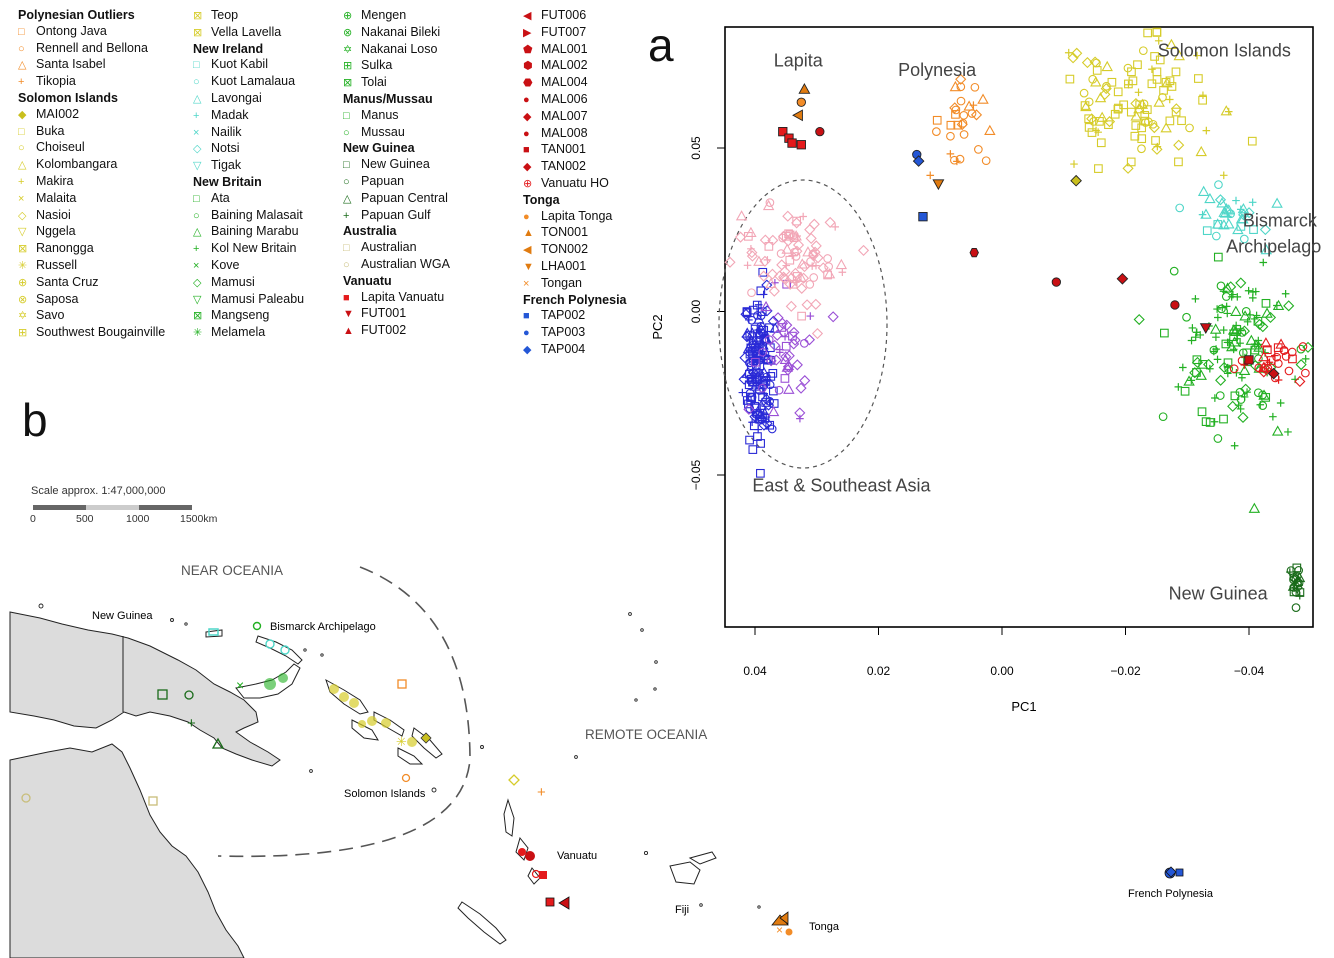 This screenshot has height=958, width=1334. I want to click on legend-symbol-icon: ⊗, so click(23, 299).